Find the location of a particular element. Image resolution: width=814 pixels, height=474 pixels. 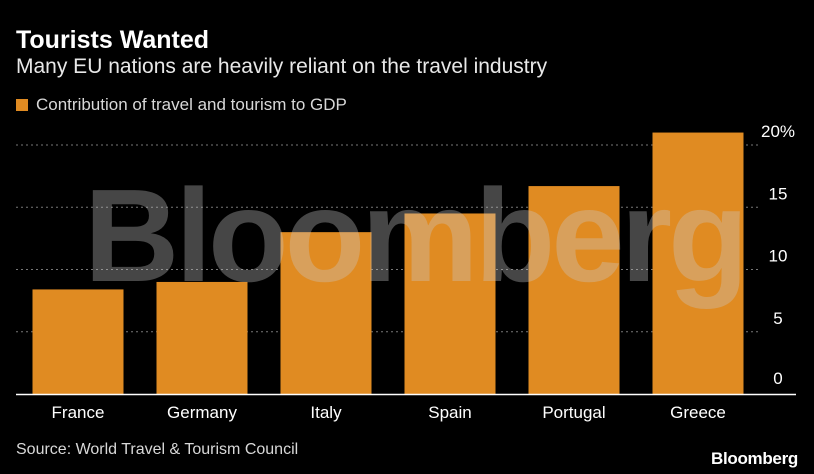

x-tick-label: Portugal is located at coordinates (573, 412).